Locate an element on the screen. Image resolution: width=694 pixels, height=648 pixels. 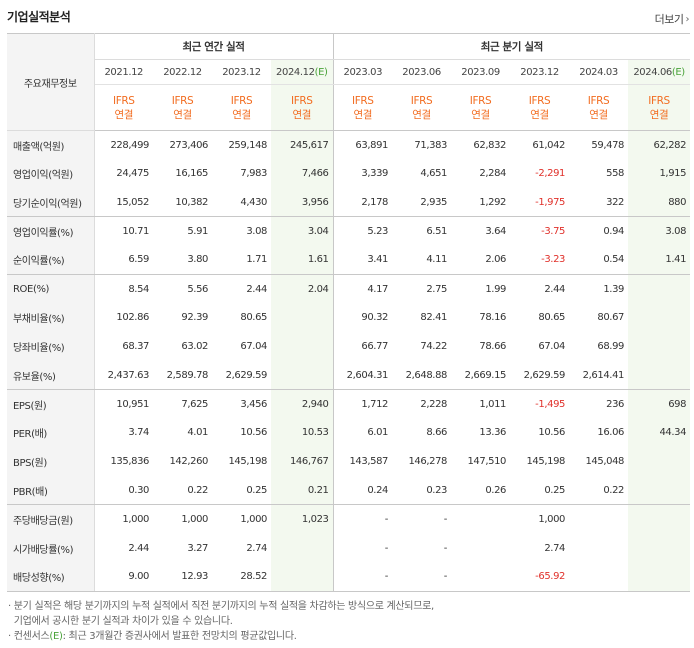
table-cell: 10.71 is located at coordinates (135, 232).